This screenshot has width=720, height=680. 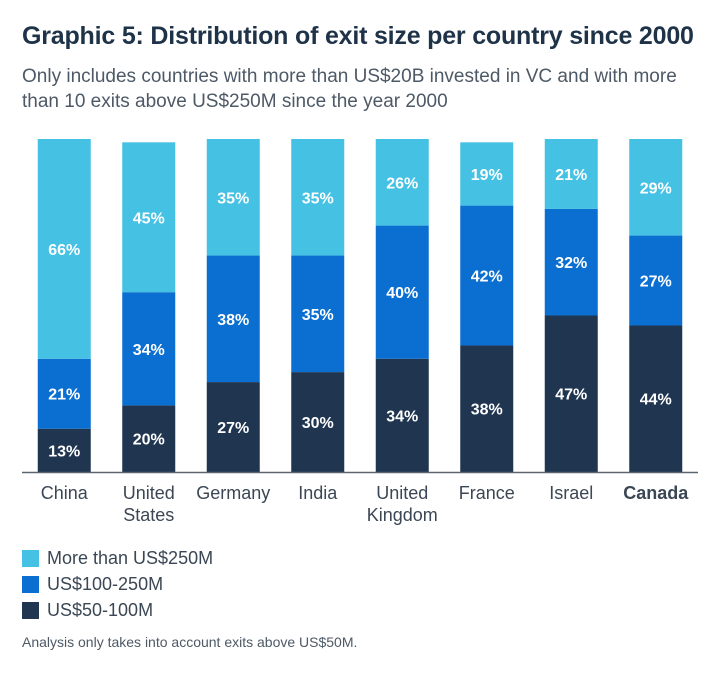 I want to click on legend-label-over-250m: More than US$250M, so click(x=130, y=557).